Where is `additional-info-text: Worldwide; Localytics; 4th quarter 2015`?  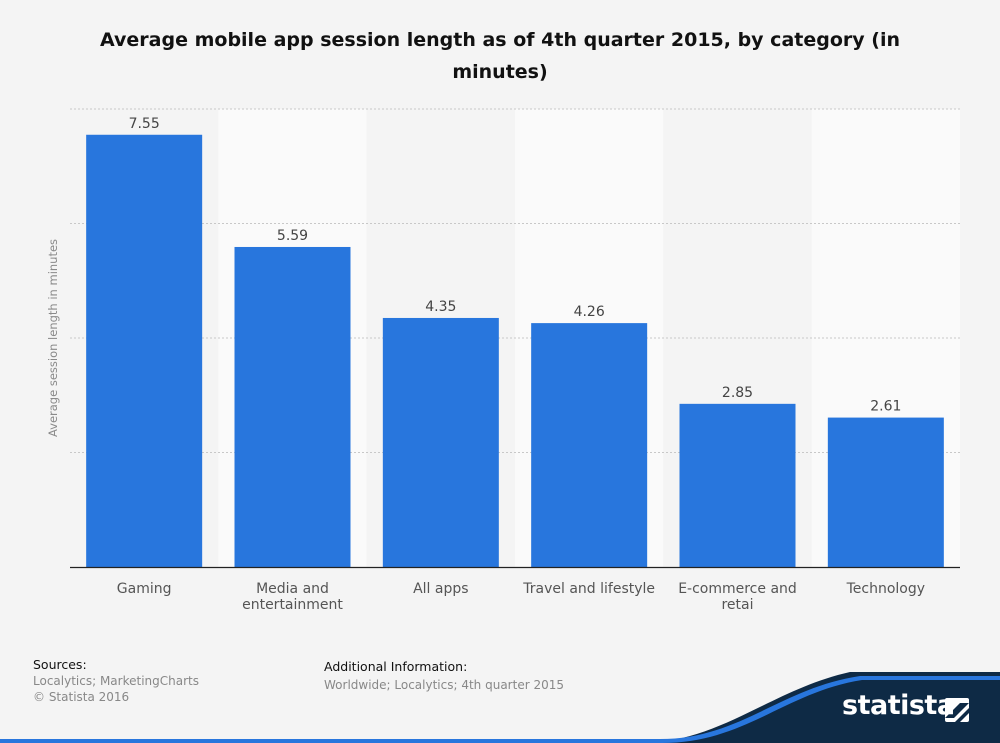 additional-info-text: Worldwide; Localytics; 4th quarter 2015 is located at coordinates (444, 685).